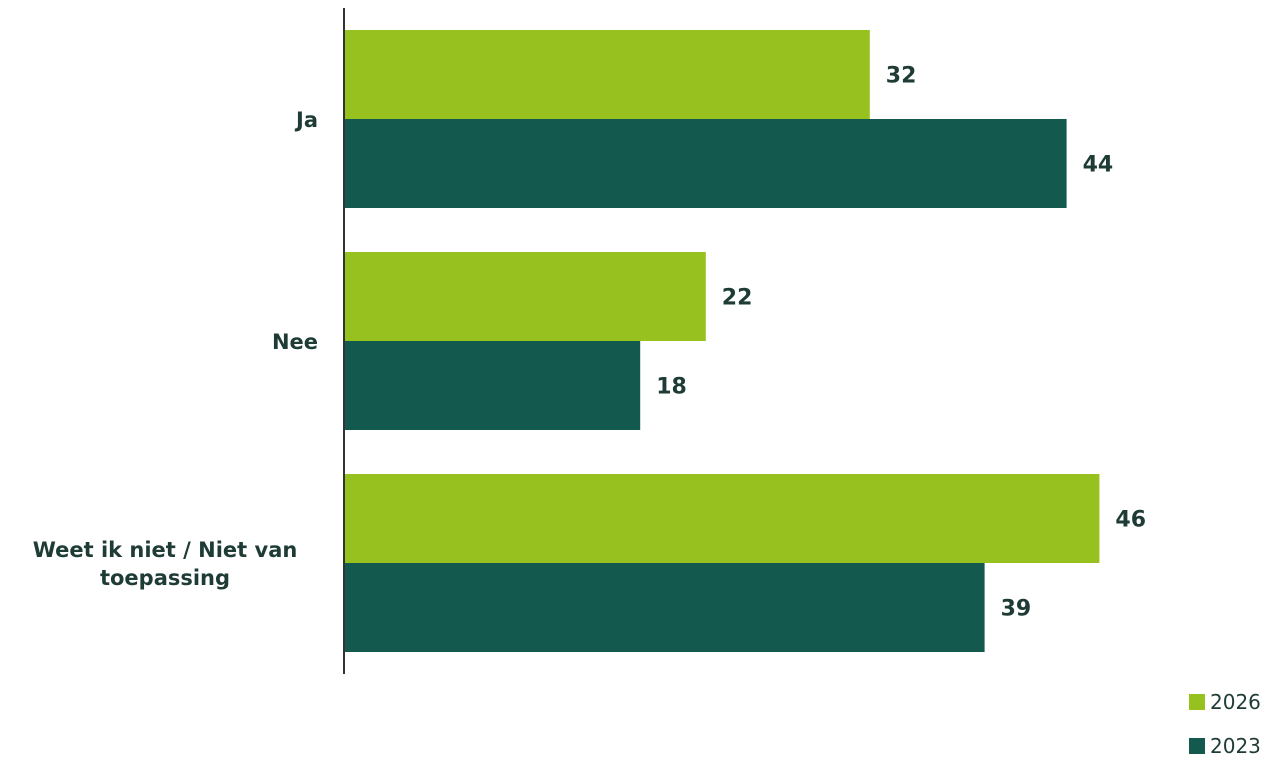 The width and height of the screenshot is (1266, 762). What do you see at coordinates (901, 76) in the screenshot?
I see `value-label-ja-2026: 32` at bounding box center [901, 76].